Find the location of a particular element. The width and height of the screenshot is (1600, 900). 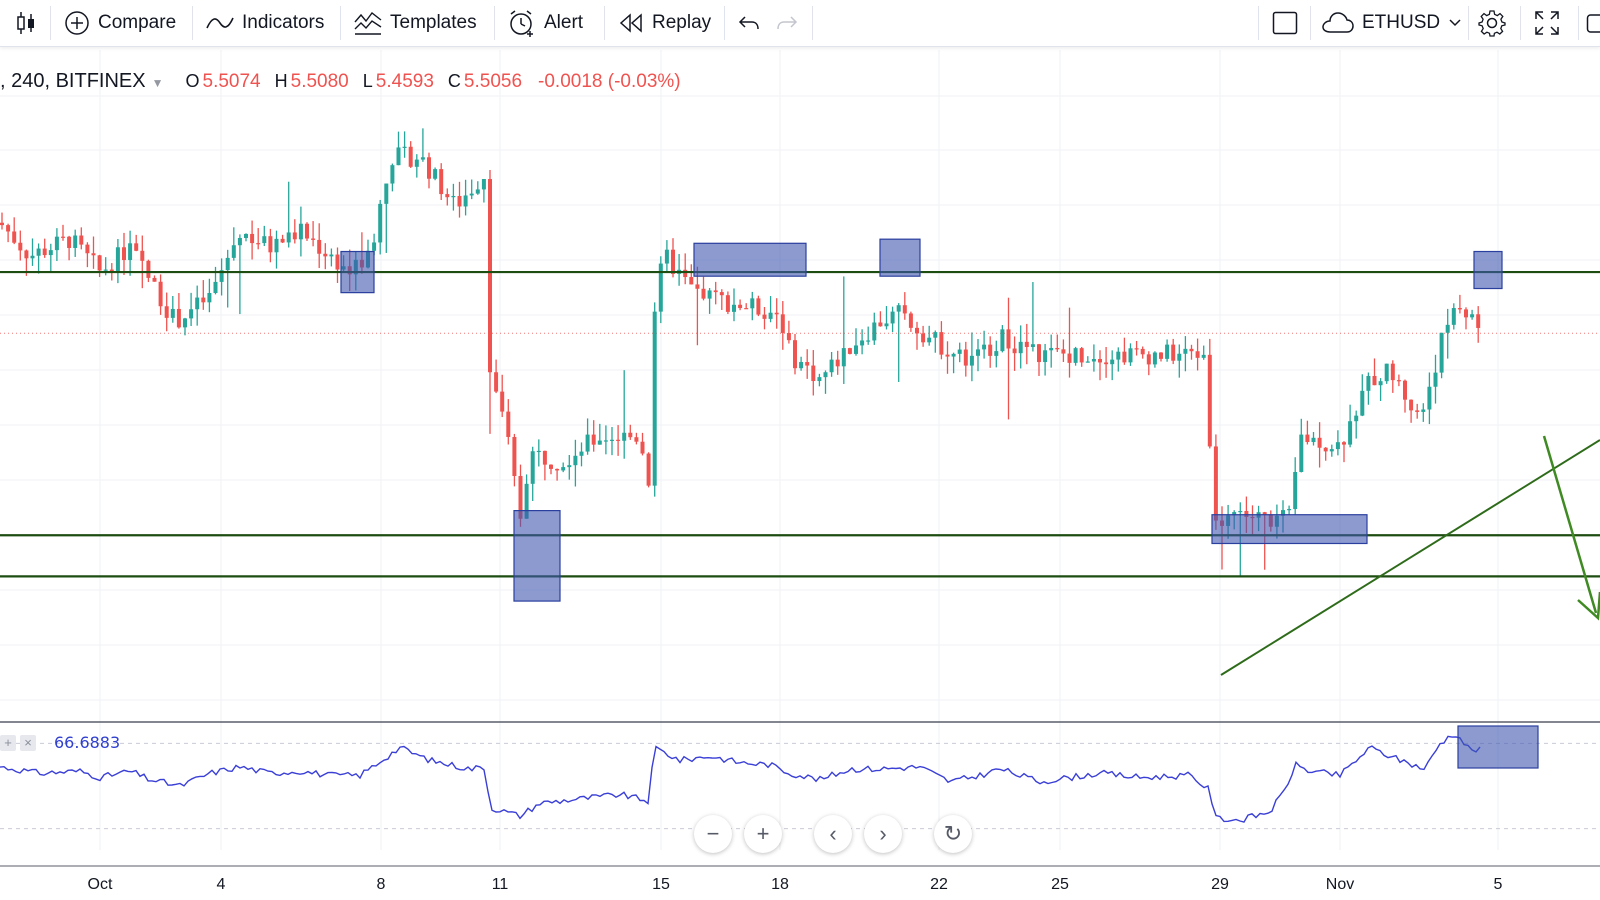

snapshot-button is located at coordinates (1593, 23).